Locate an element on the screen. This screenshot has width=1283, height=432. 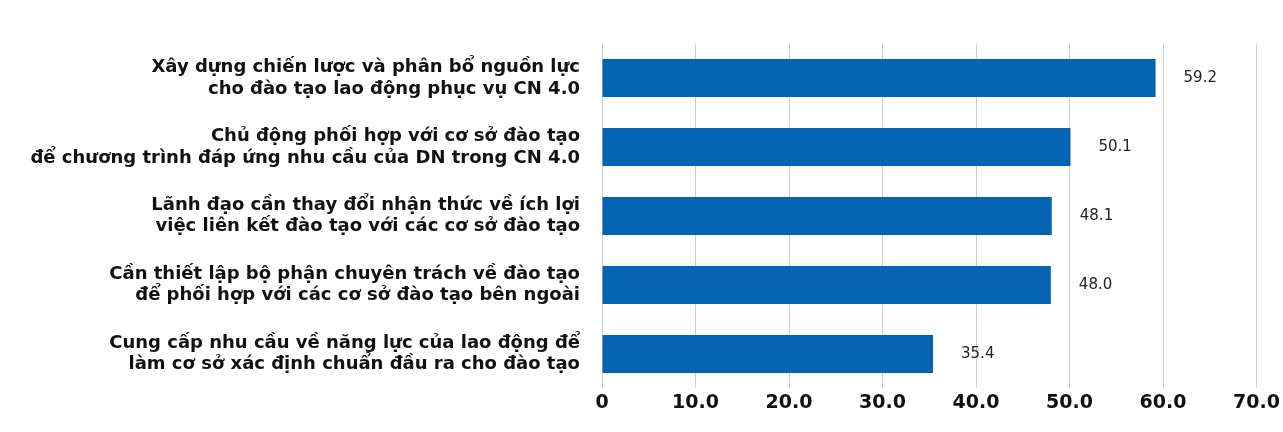
y-tick-label: Lãnh đạo cần thay đổi nhận thức về ích lợi việc liên kết đào tạo với các cơ sở đào tạo is located at coordinates (365, 214).